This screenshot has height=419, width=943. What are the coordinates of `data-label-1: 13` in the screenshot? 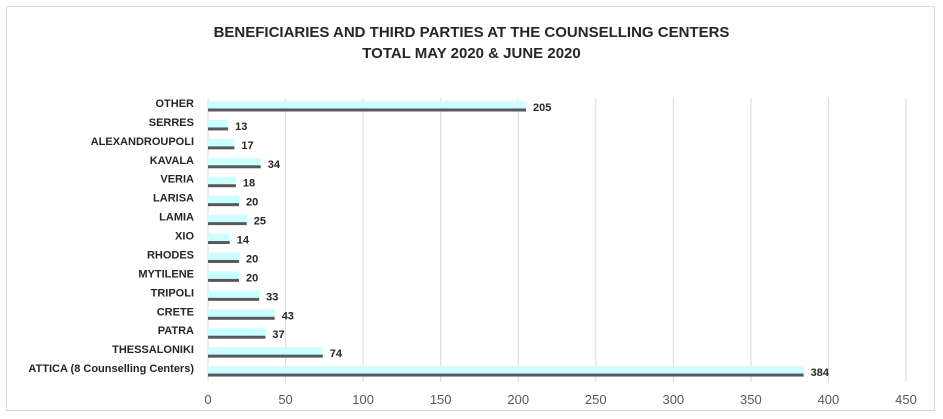 It's located at (241, 127).